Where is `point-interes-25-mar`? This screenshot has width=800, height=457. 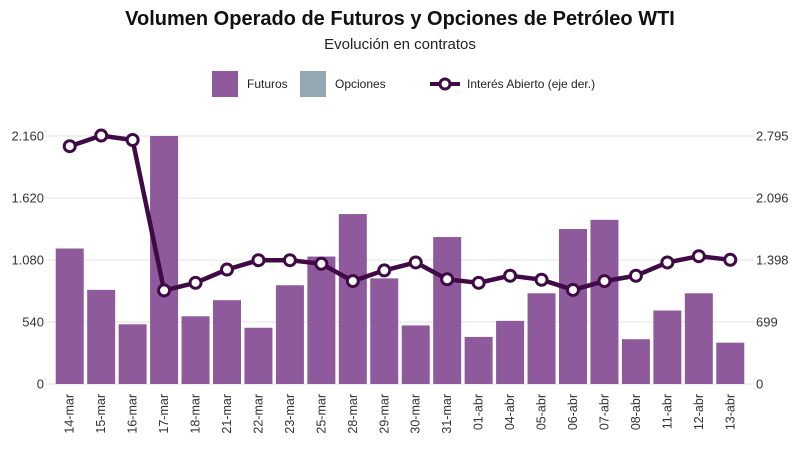
point-interes-25-mar is located at coordinates (321, 263).